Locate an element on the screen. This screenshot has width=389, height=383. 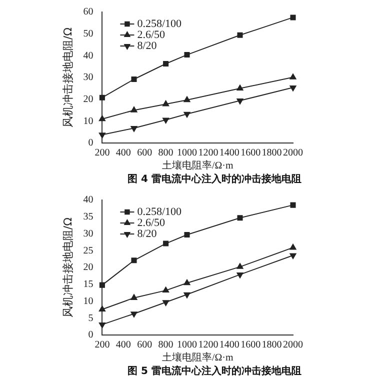
y-tick-label: 15 is located at coordinates (88, 284).